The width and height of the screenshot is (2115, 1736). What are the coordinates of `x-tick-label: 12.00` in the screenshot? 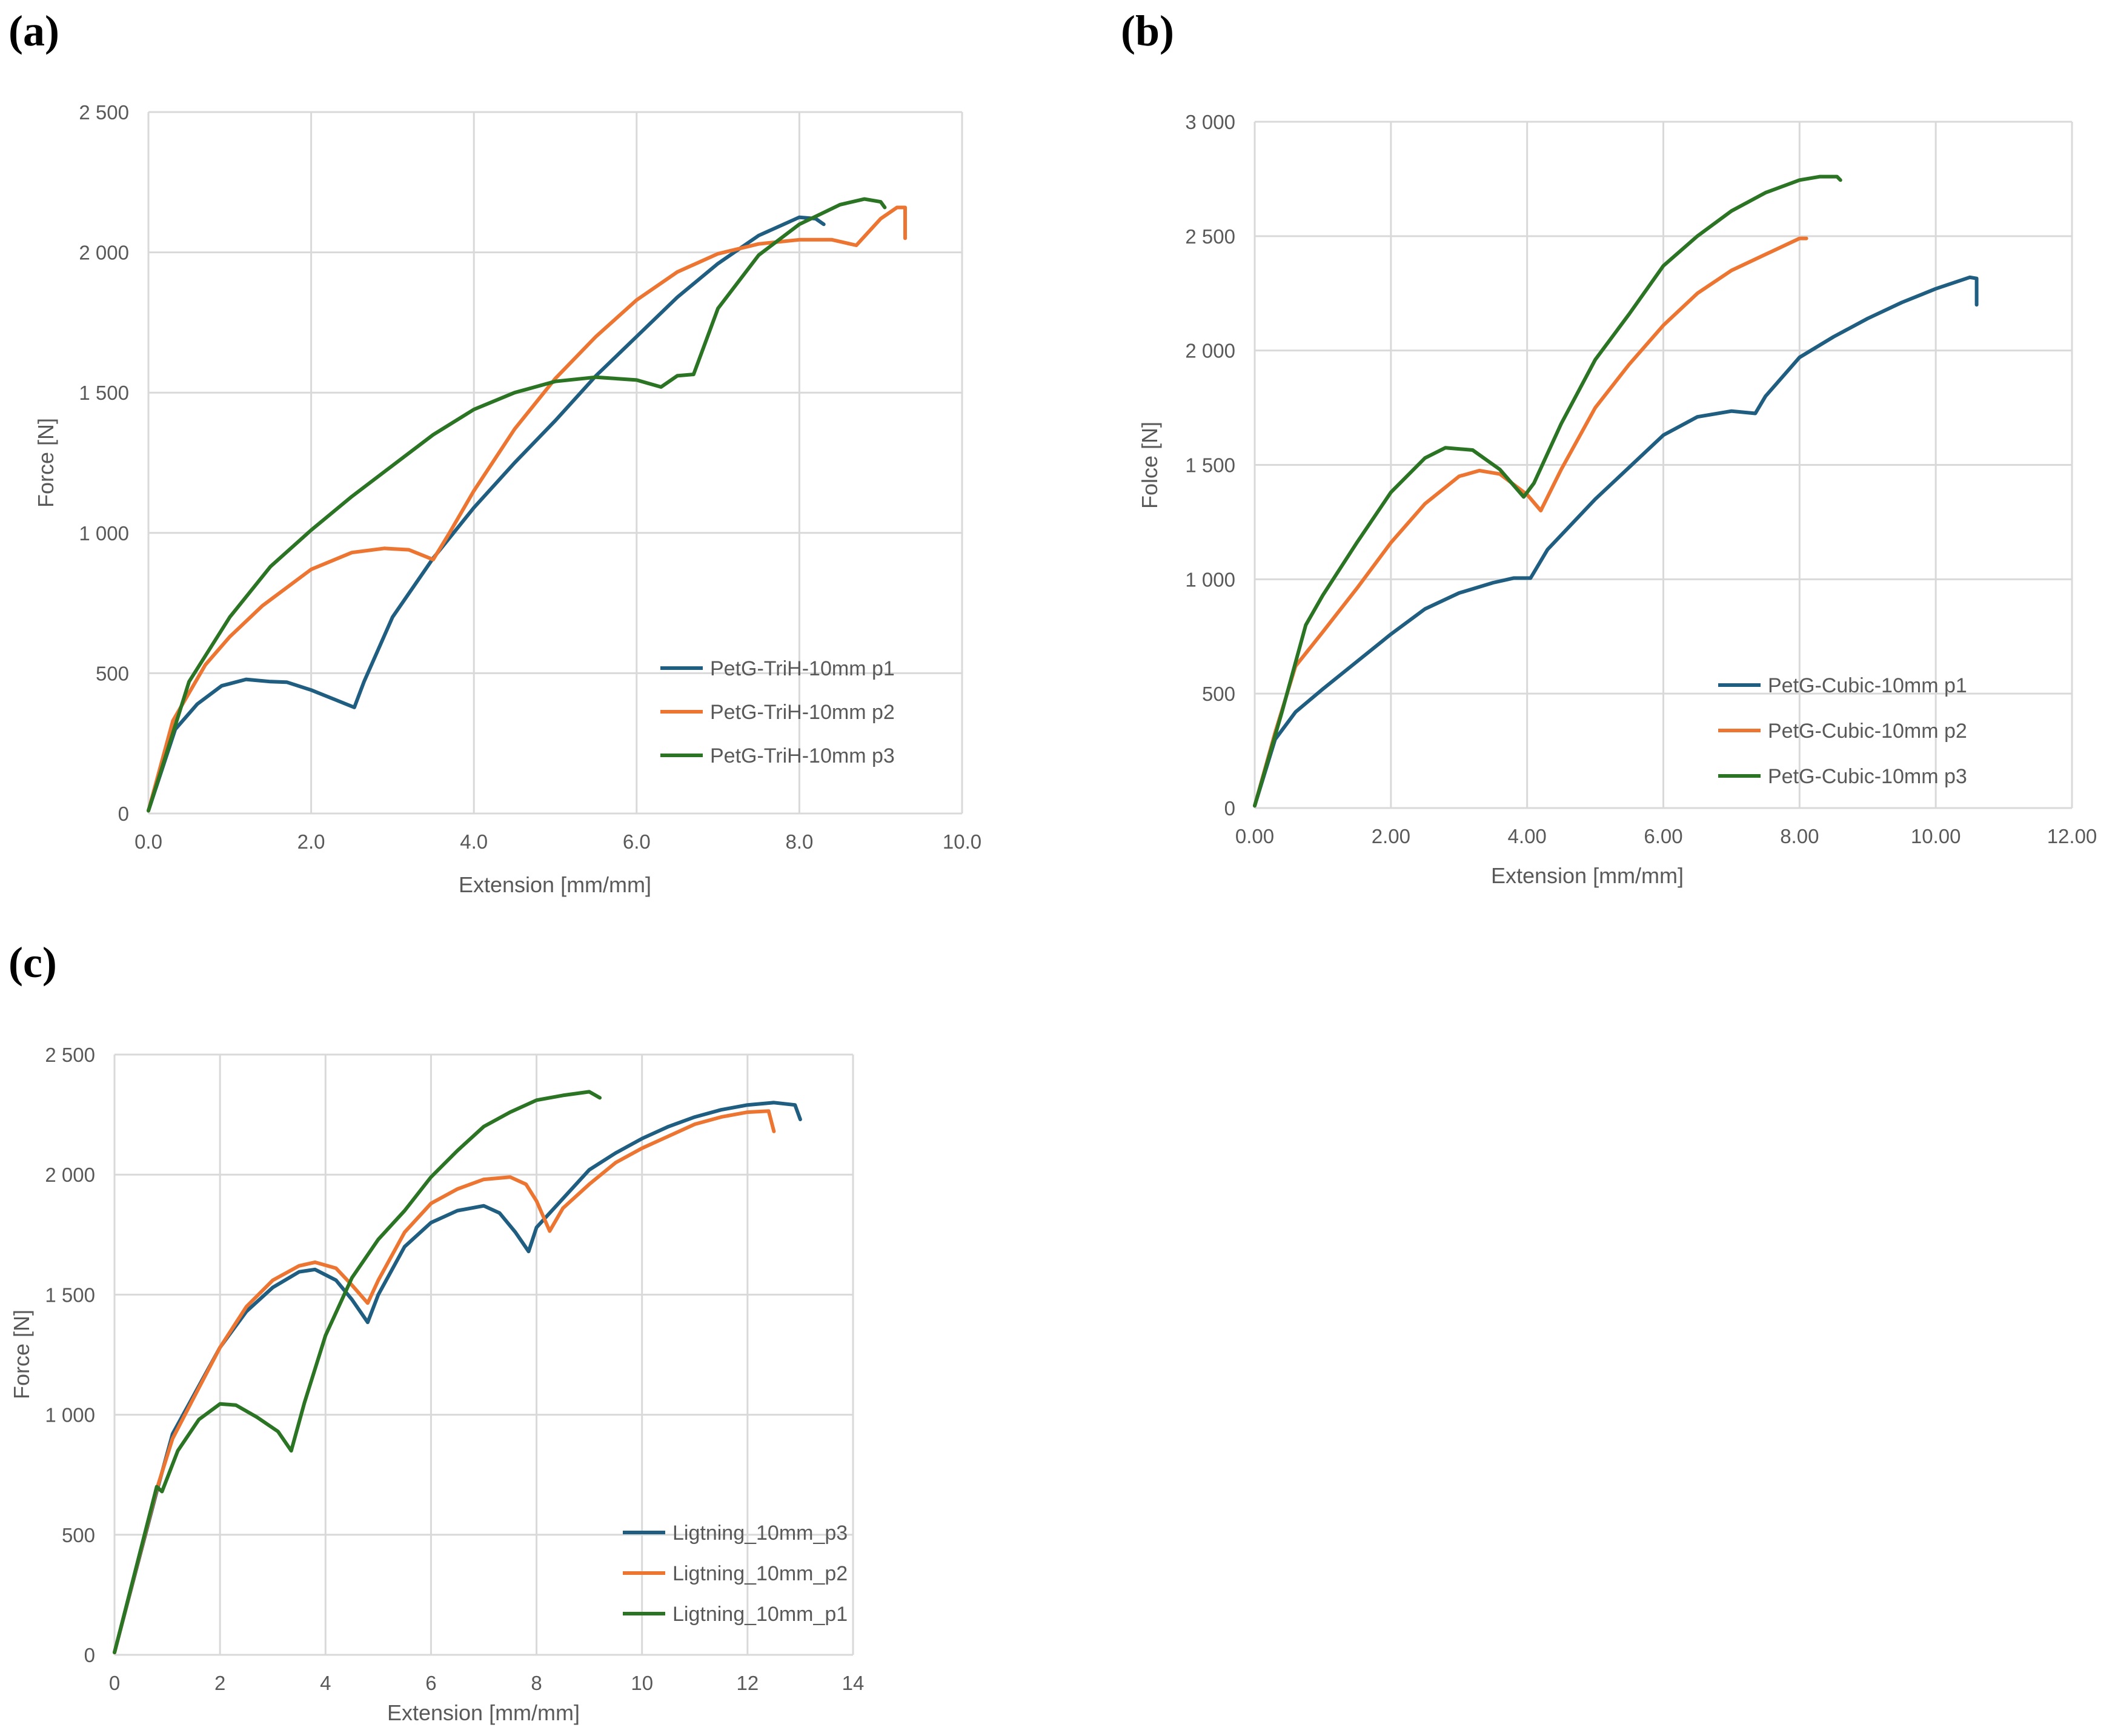 It's located at (2072, 836).